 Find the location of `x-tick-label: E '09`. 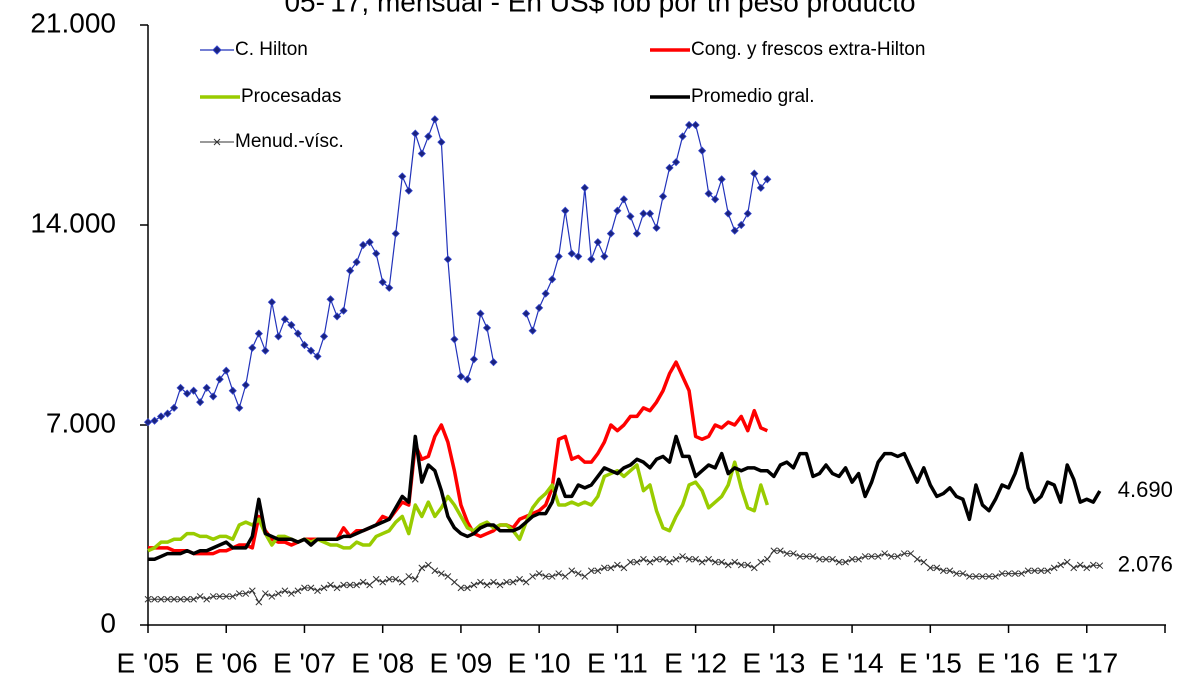

x-tick-label: E '09 is located at coordinates (460, 662).